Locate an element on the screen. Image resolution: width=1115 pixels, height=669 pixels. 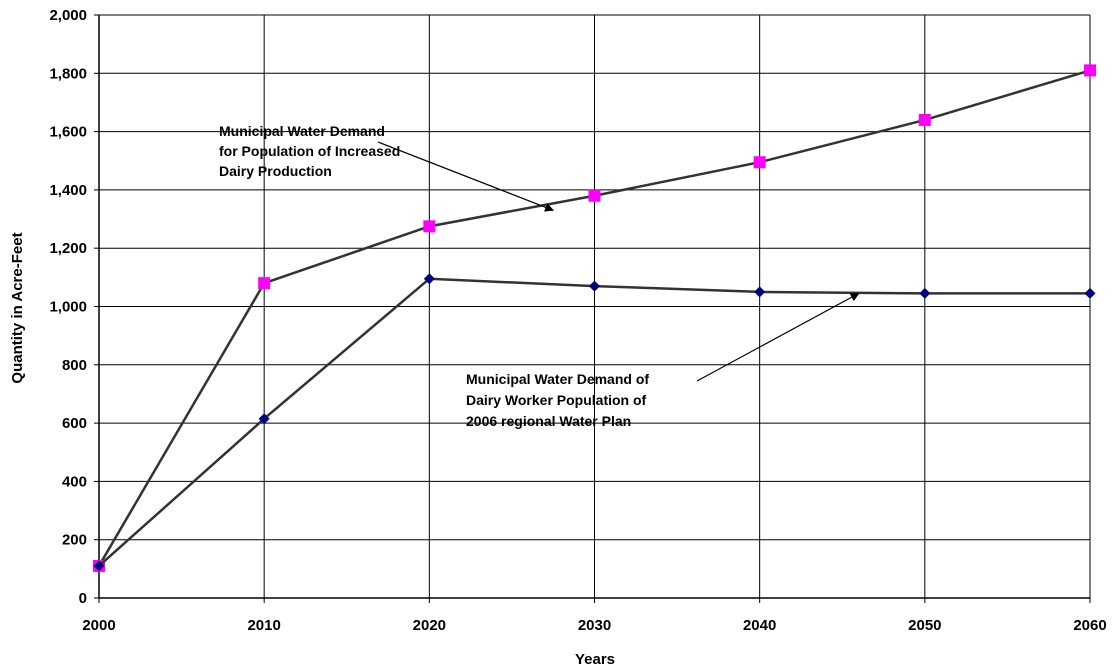
x-axis-label: Years is located at coordinates (595, 659).